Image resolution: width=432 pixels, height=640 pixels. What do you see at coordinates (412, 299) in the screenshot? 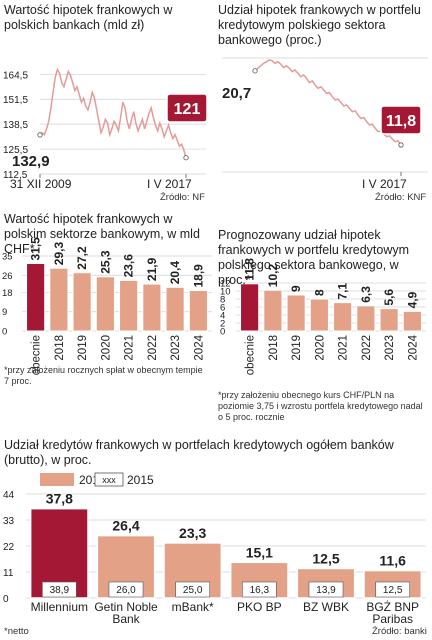
I see `chart4-value-label: 4,9` at bounding box center [412, 299].